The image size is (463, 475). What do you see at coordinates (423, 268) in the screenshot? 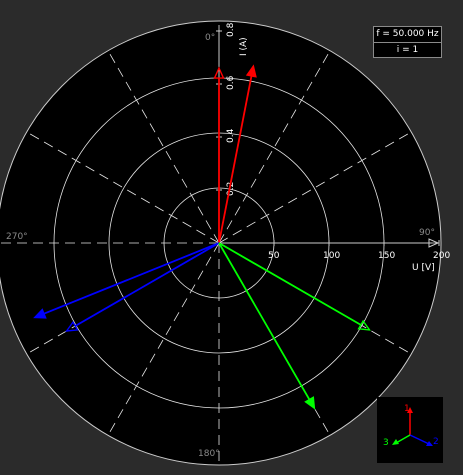
I see `voltage-axis-label: U [V]` at bounding box center [423, 268].